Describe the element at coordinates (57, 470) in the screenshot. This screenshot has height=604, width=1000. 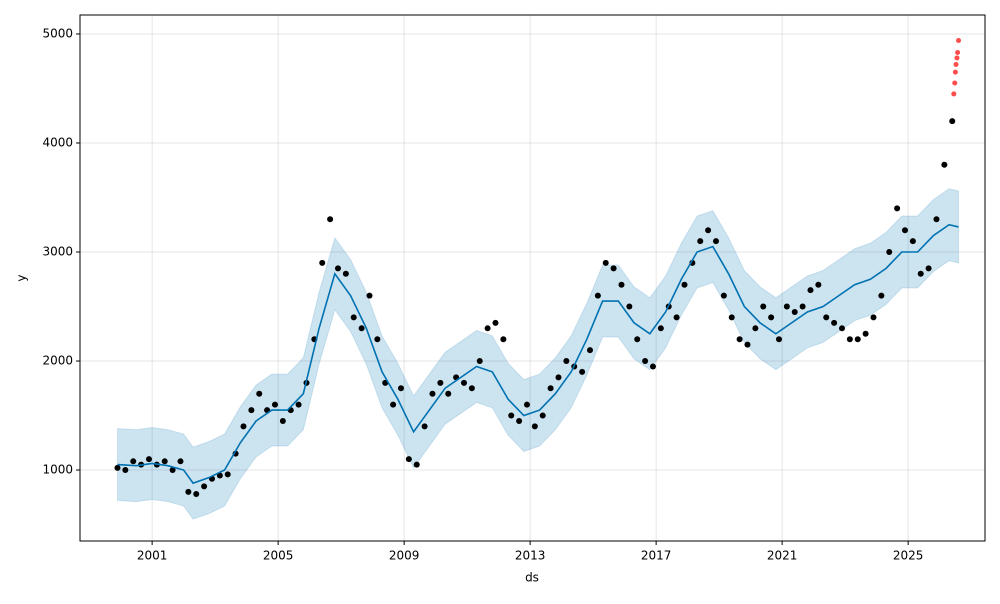
I see `y-tick-label: 1000` at that location.